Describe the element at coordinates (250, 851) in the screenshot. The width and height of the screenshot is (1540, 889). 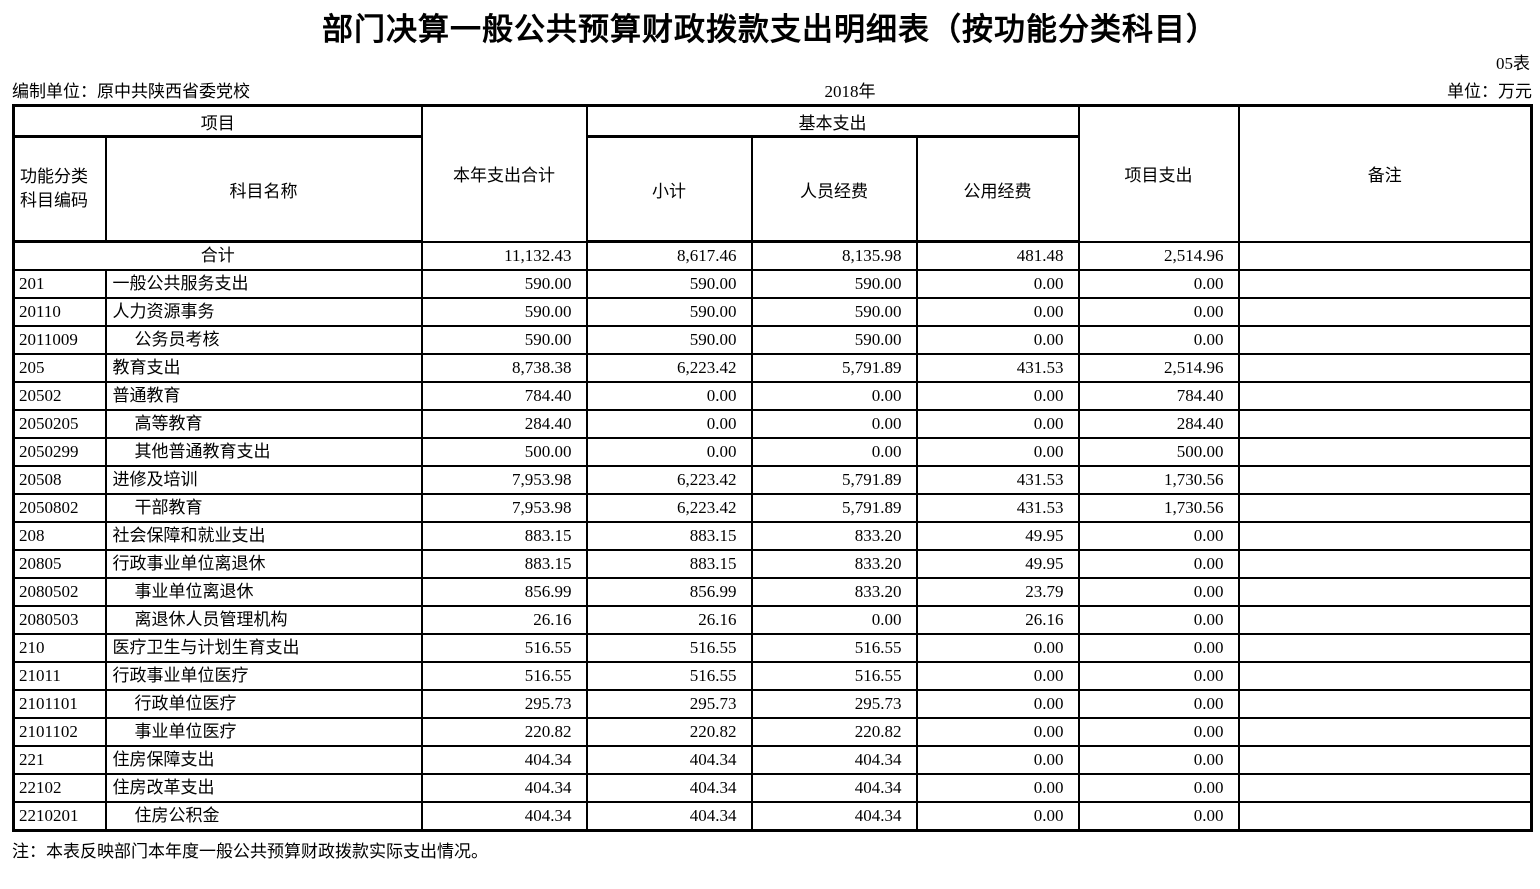
I see `footnote: 注：本表反映部门本年度一般公共预算财政拨款实际支出情况。` at that location.